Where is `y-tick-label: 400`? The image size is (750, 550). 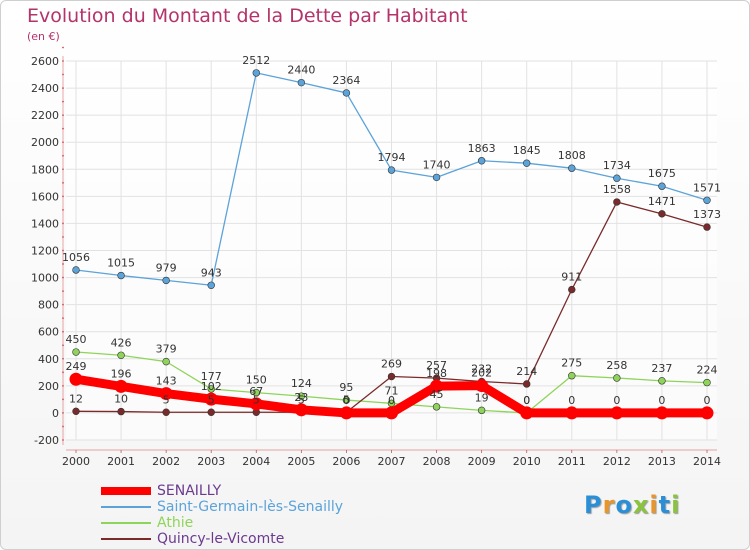 y-tick-label: 400 is located at coordinates (48, 359).